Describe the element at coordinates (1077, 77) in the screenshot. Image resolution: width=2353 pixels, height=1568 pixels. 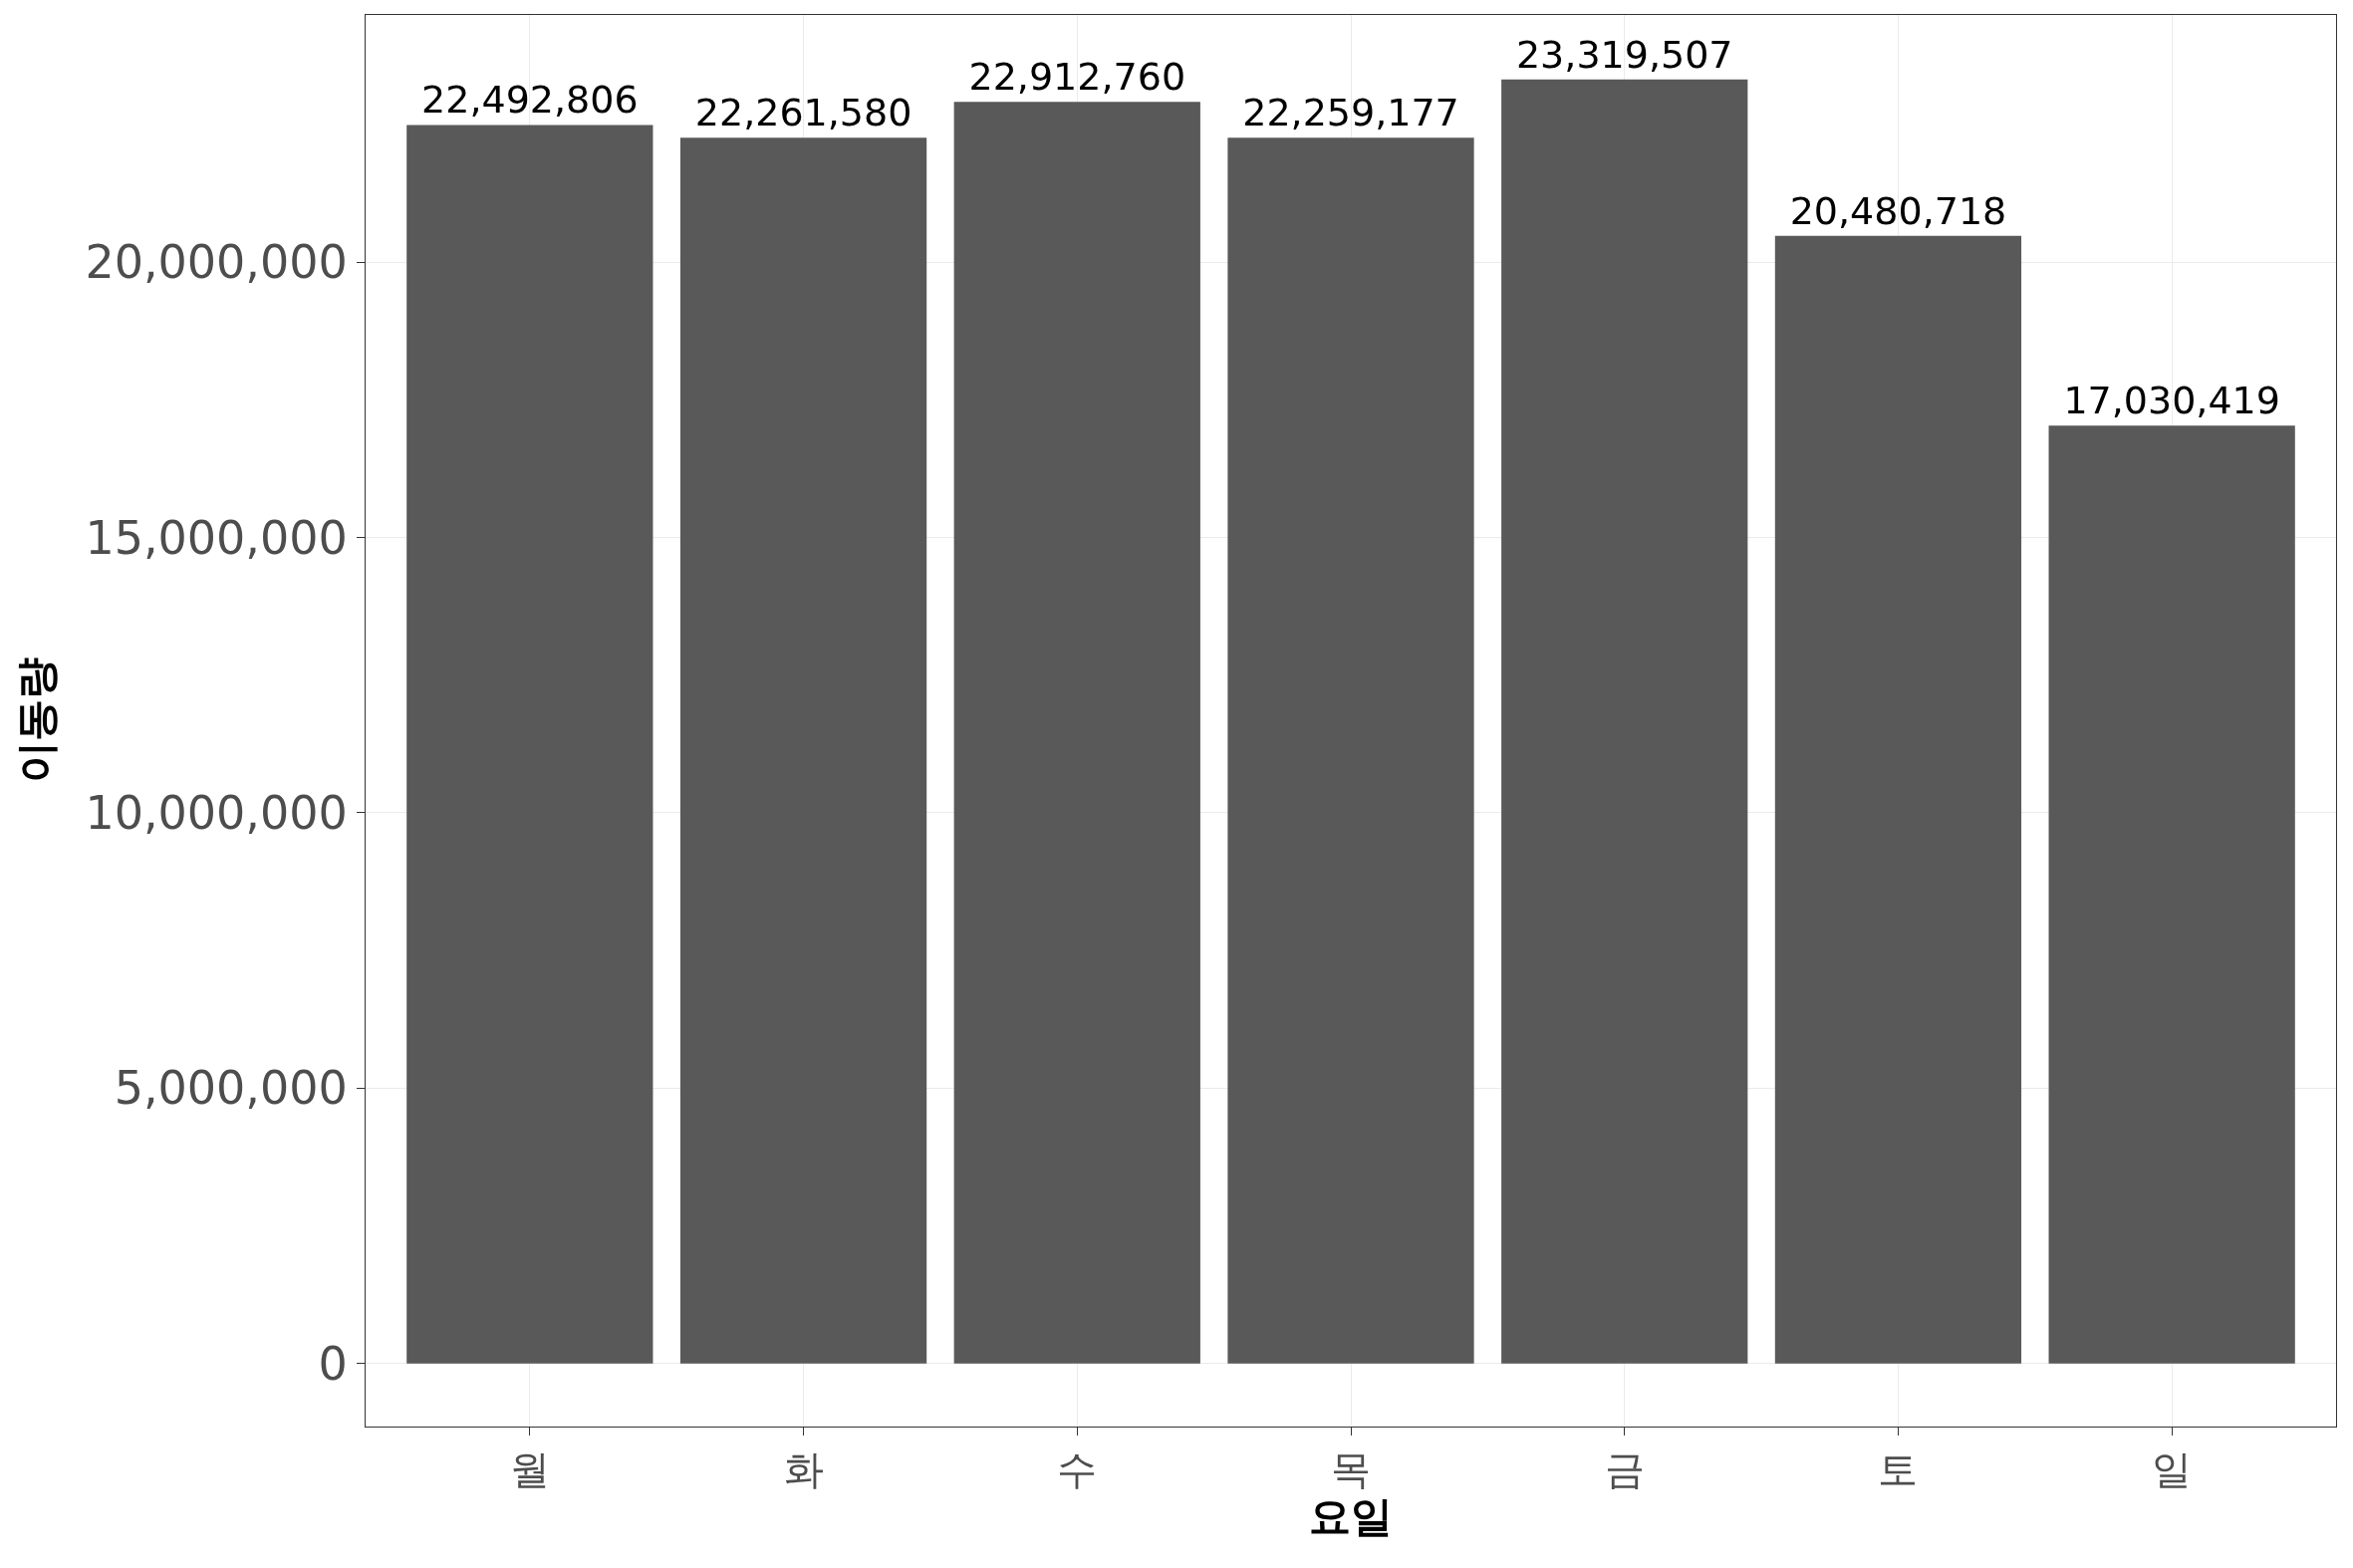
I see `data-label: 22,912,760` at that location.